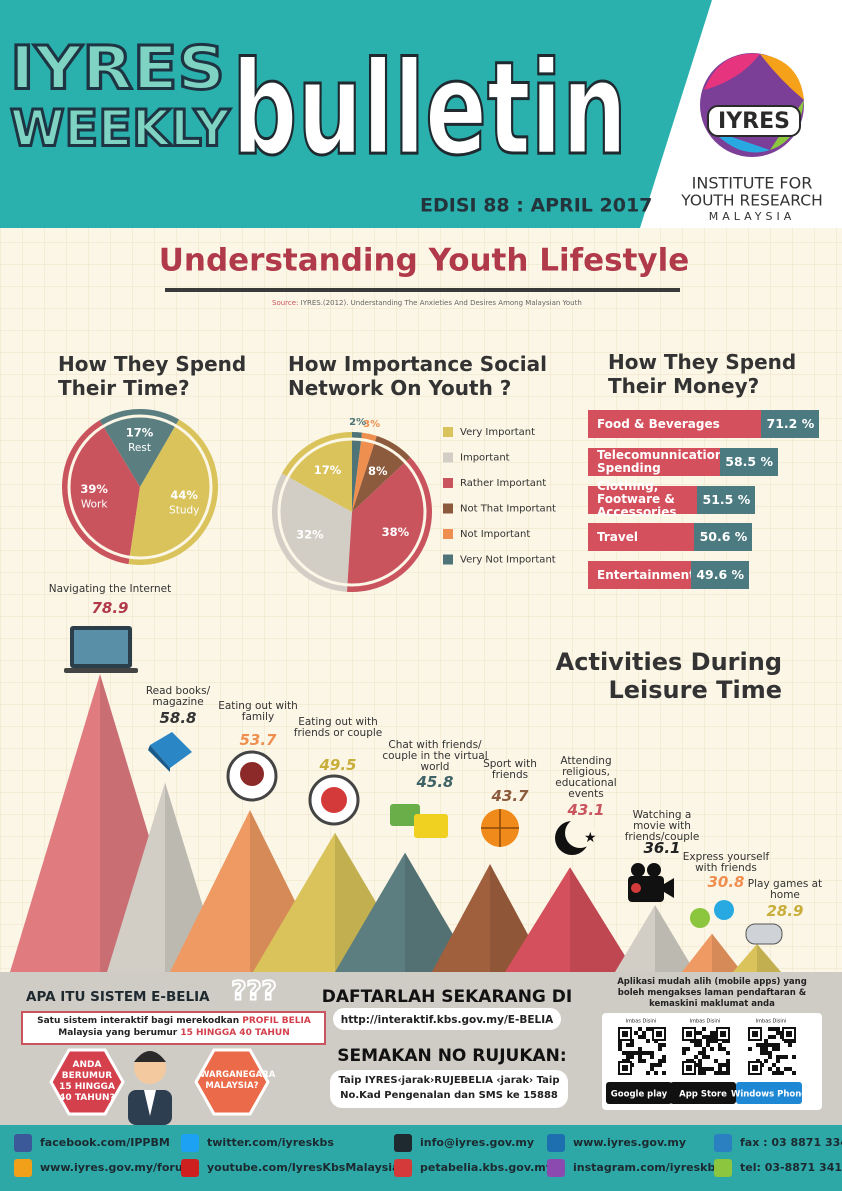  I want to click on ebelia-box, so click(173, 1028).